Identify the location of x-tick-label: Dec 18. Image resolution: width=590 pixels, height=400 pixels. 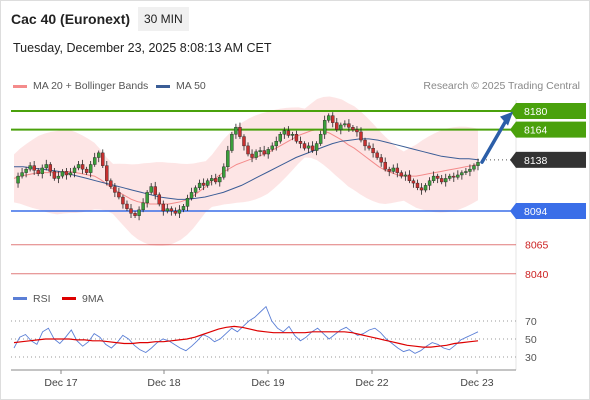
(163, 383).